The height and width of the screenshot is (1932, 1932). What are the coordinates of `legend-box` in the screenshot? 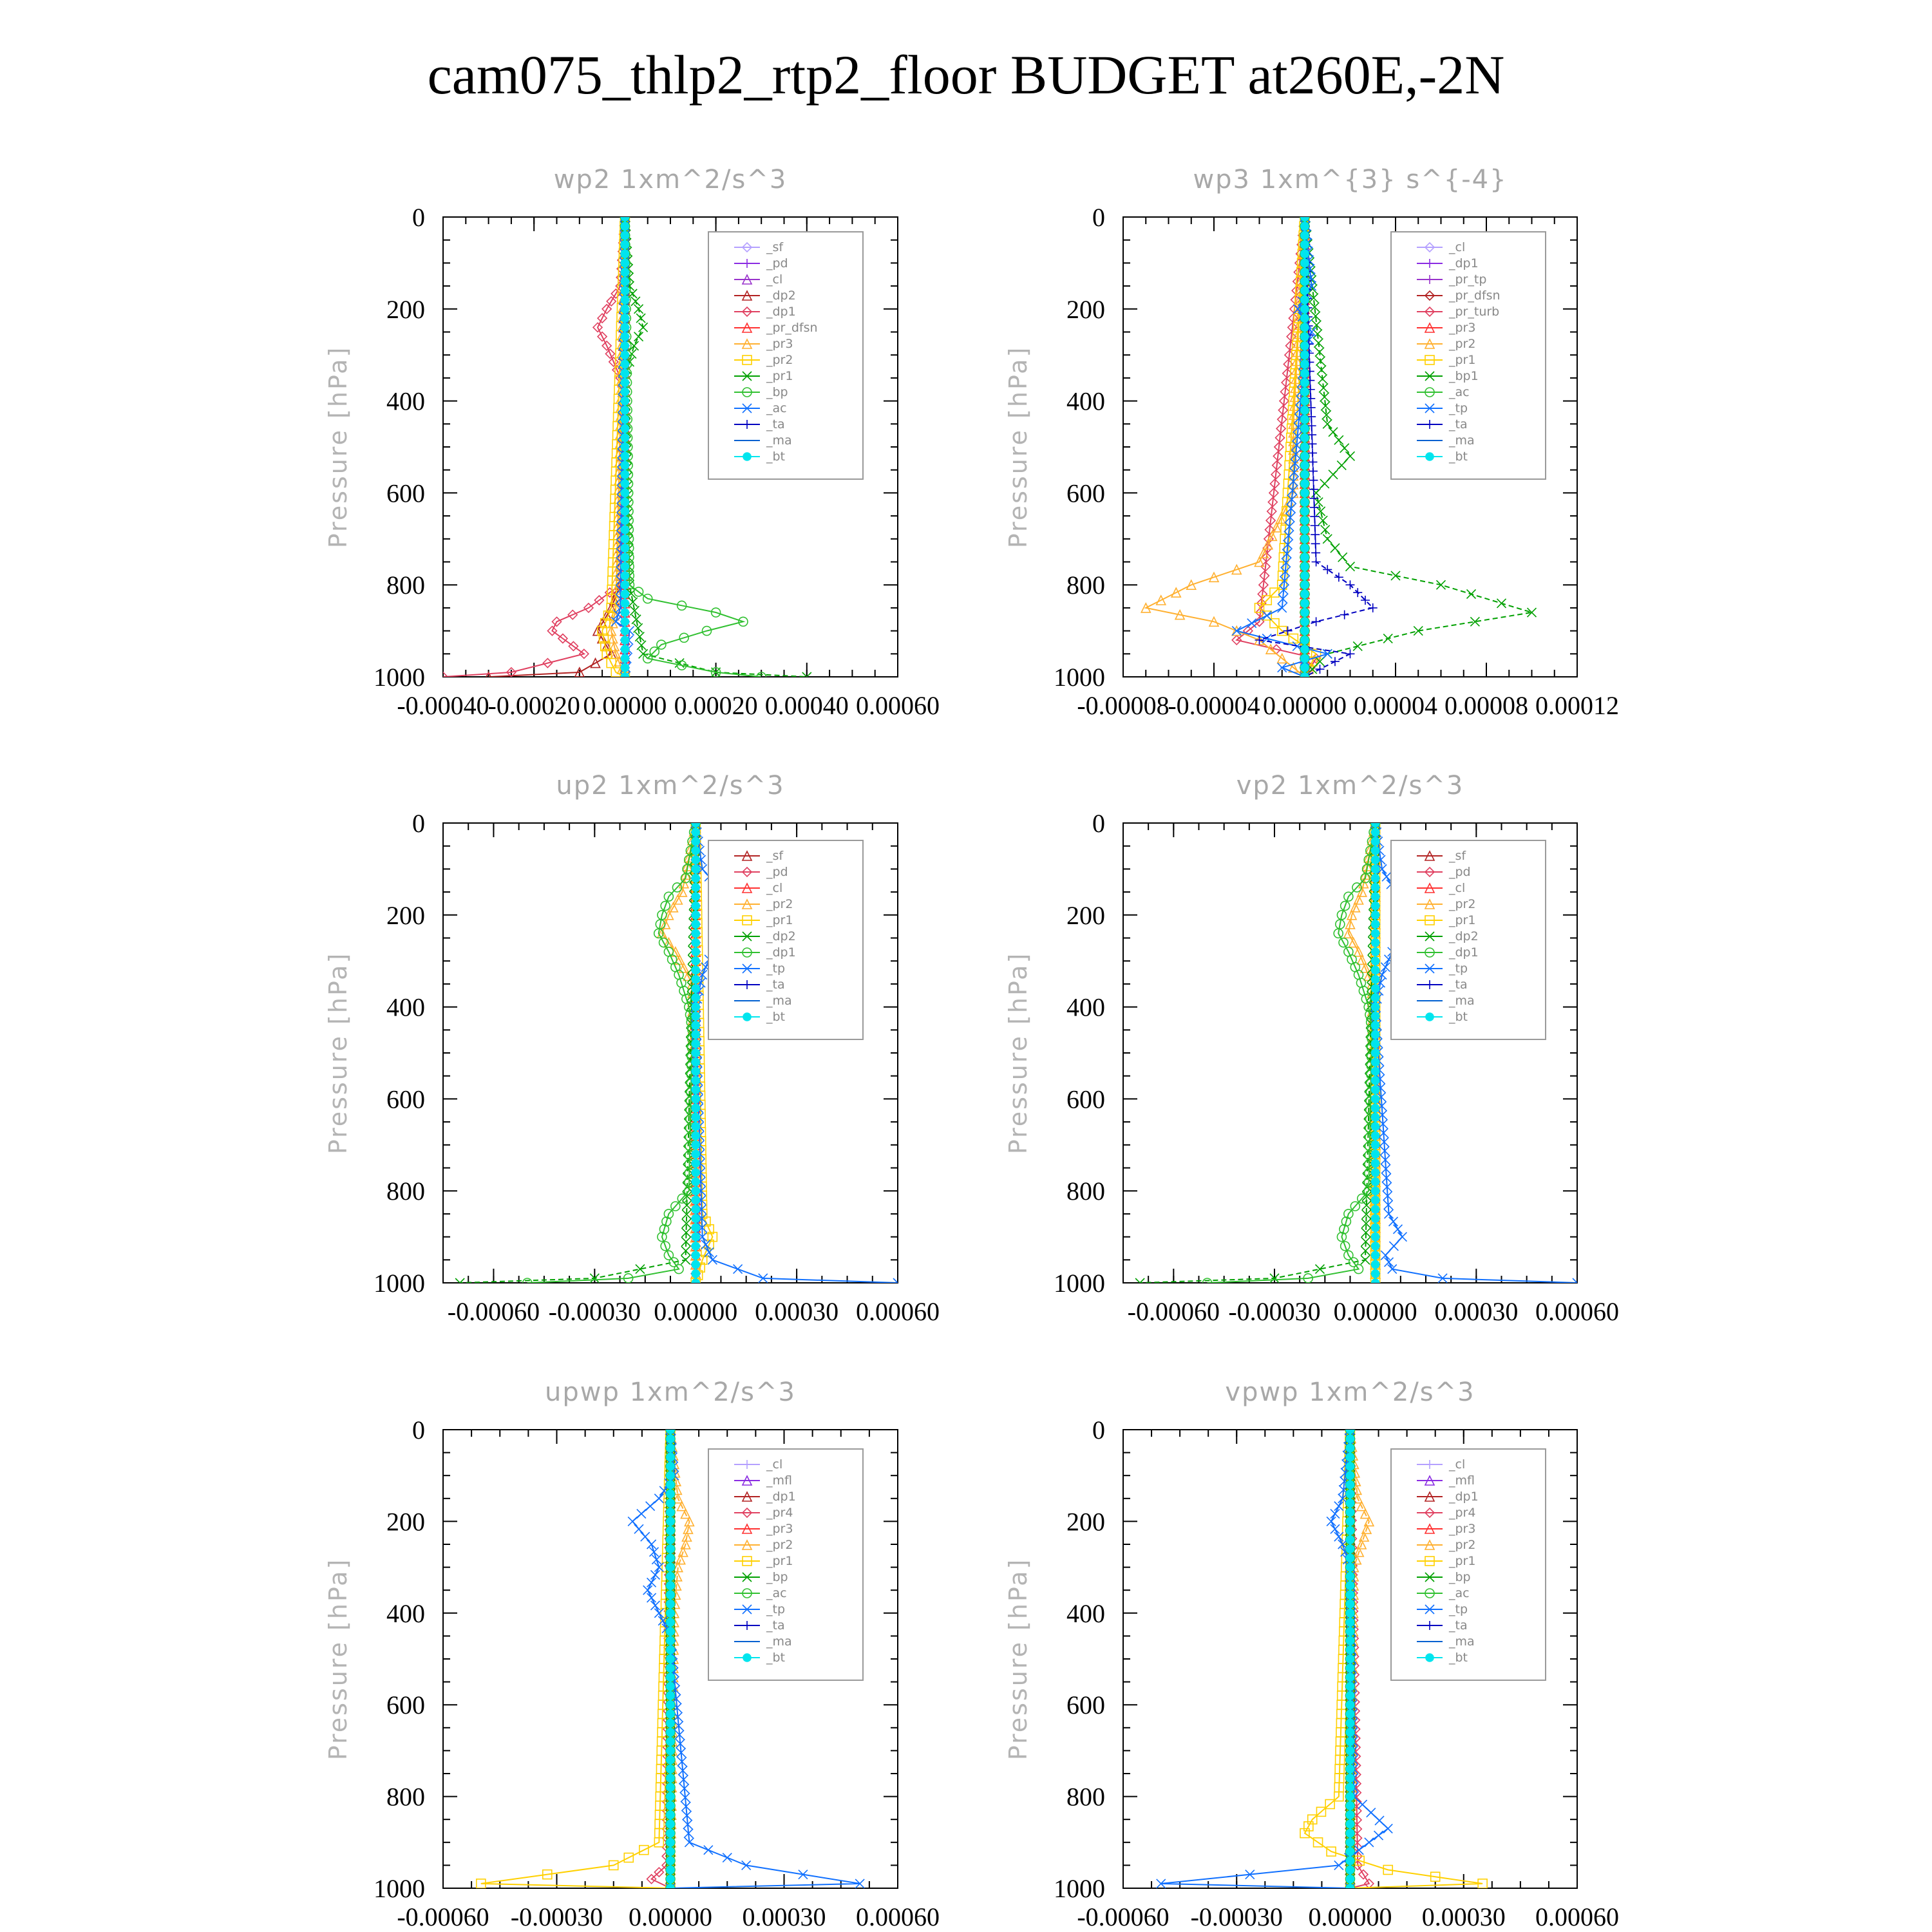 It's located at (786, 940).